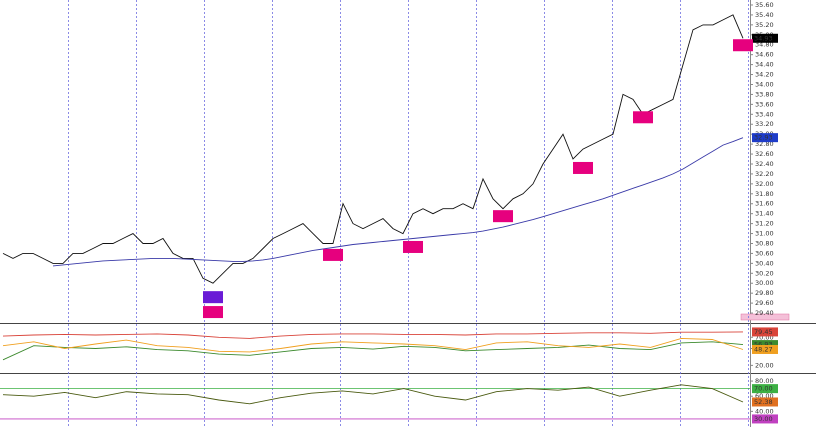 The height and width of the screenshot is (427, 816). What do you see at coordinates (764, 204) in the screenshot?
I see `y-tick-label: 31.60` at bounding box center [764, 204].